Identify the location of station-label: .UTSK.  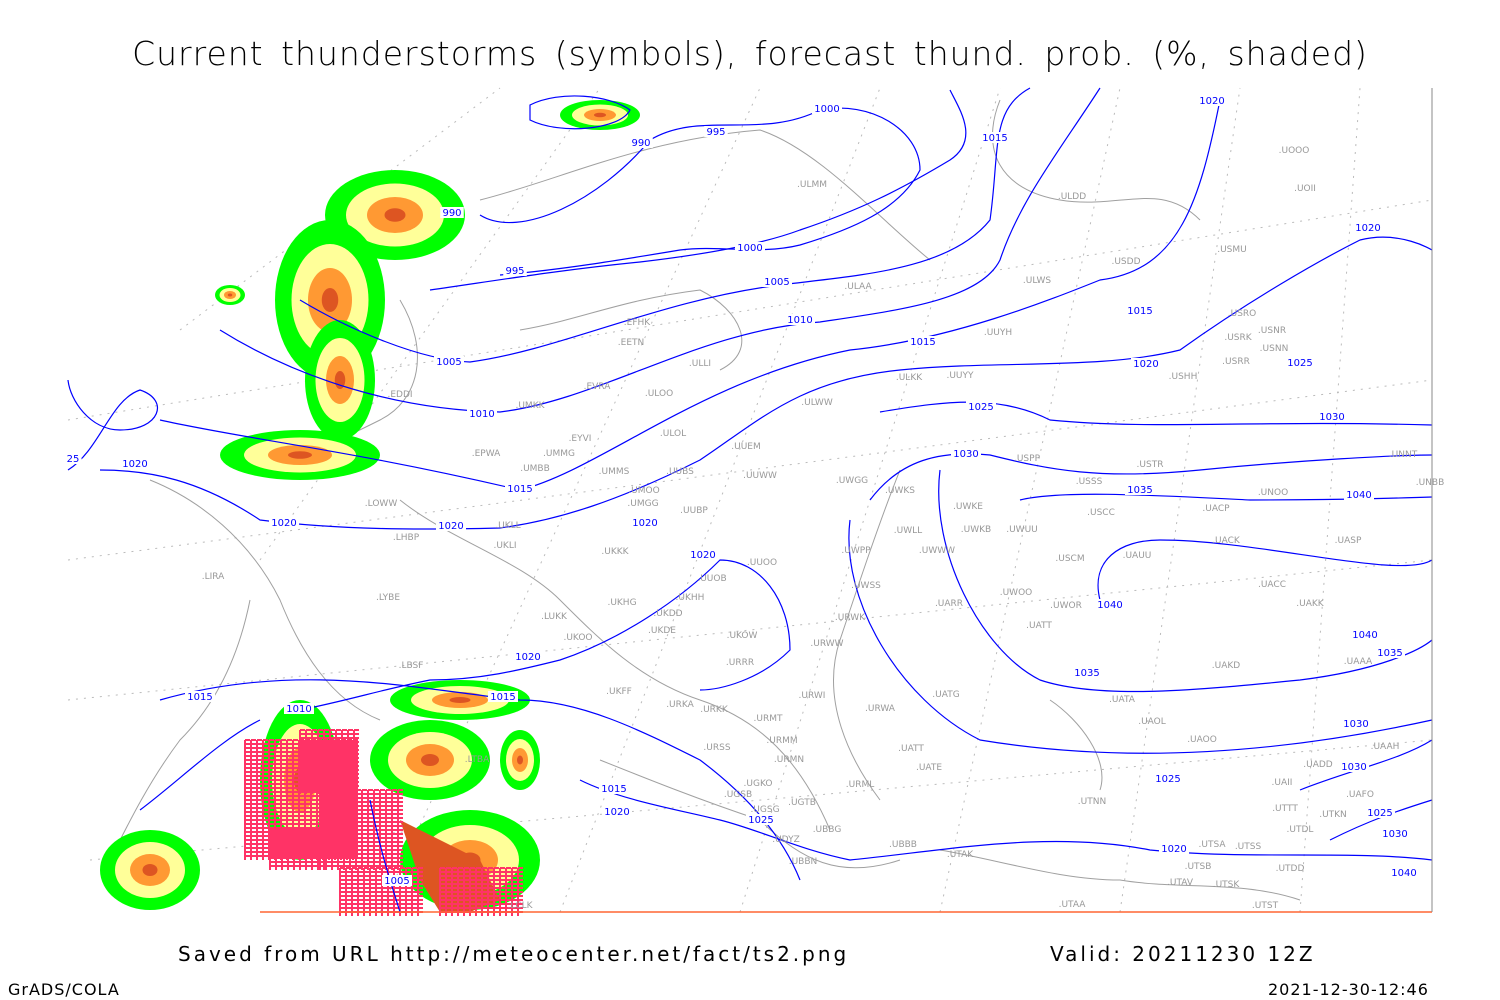
(1227, 885).